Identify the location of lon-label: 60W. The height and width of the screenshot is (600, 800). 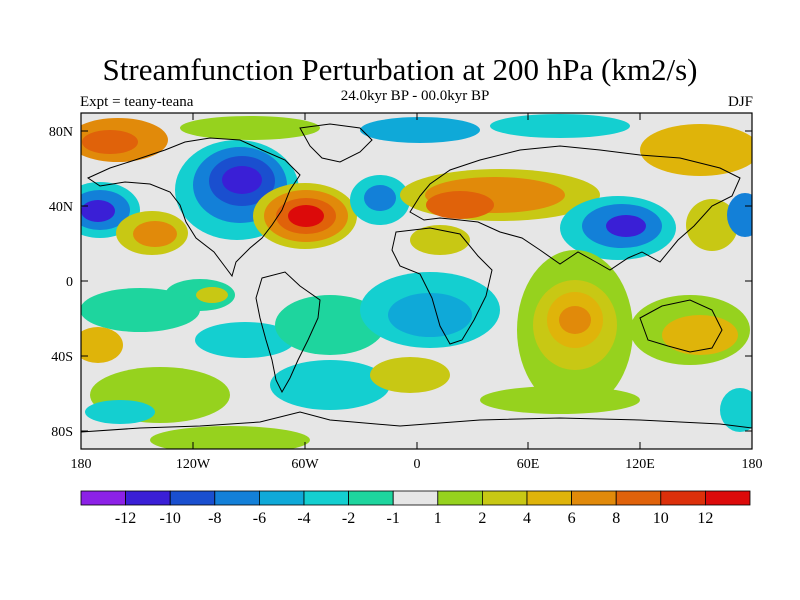
(305, 464).